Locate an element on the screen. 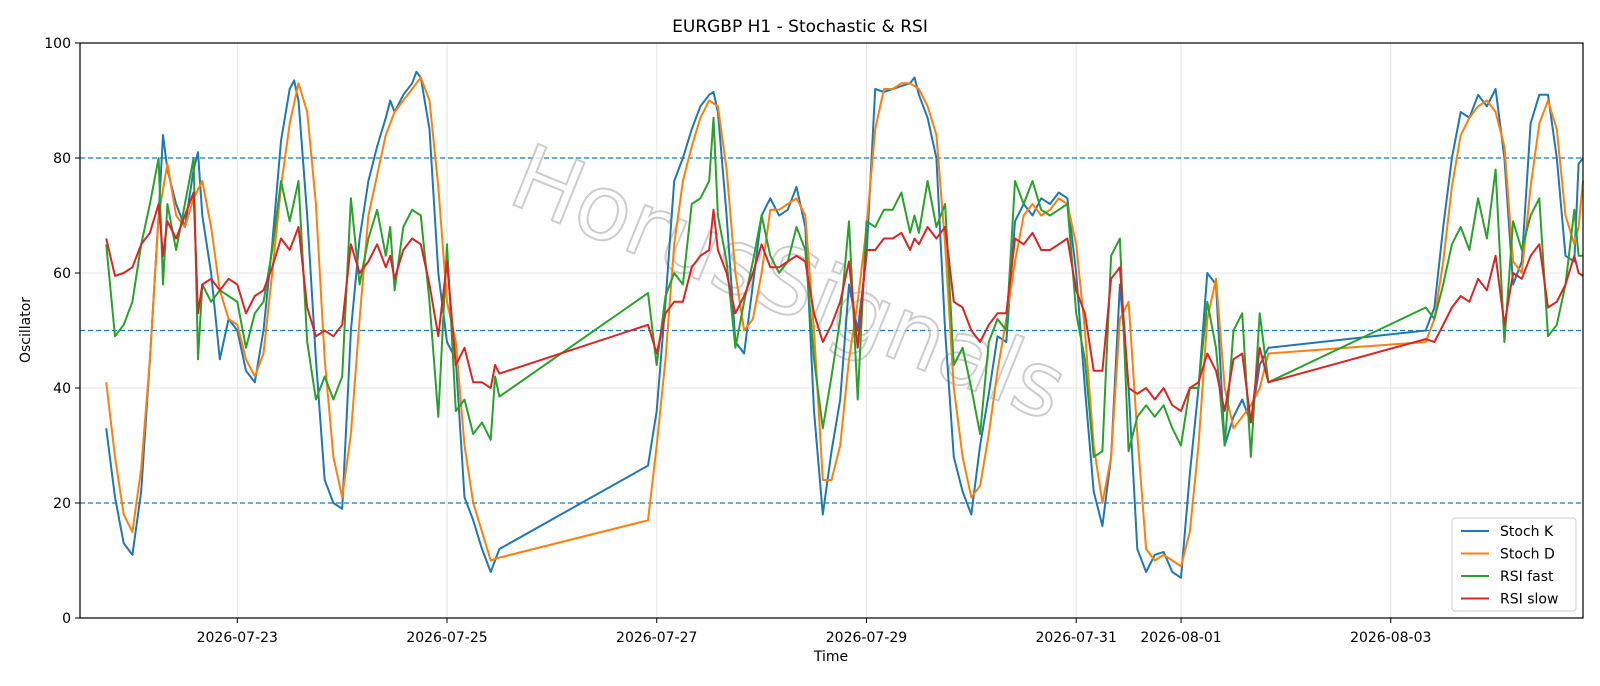  legend-box is located at coordinates (1514, 564).